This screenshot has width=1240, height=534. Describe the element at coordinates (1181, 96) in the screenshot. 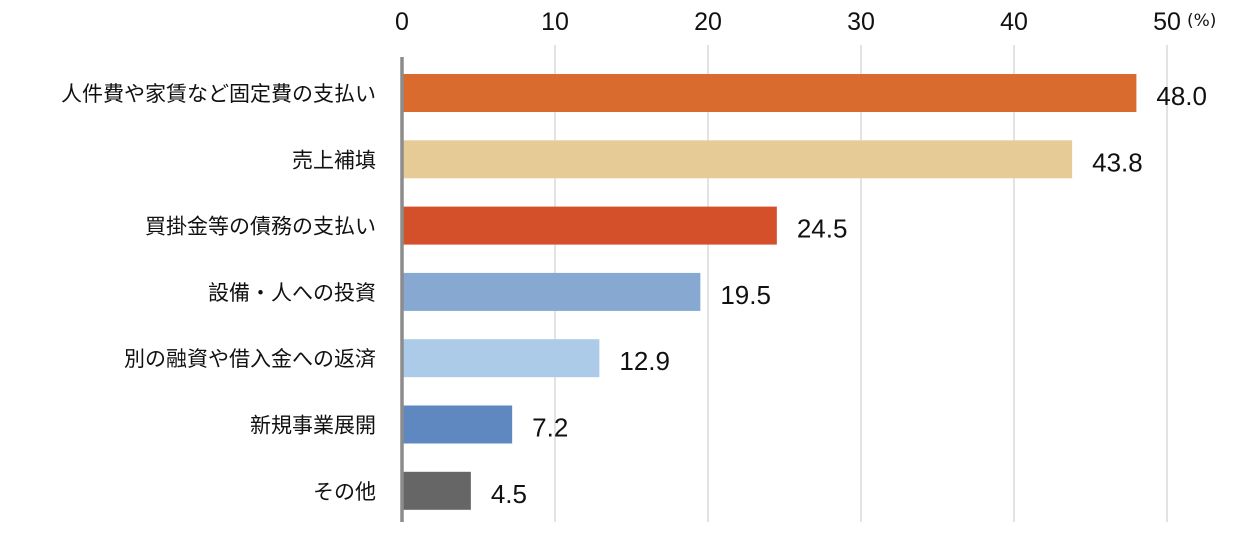

I see `value-label: 48.0` at that location.